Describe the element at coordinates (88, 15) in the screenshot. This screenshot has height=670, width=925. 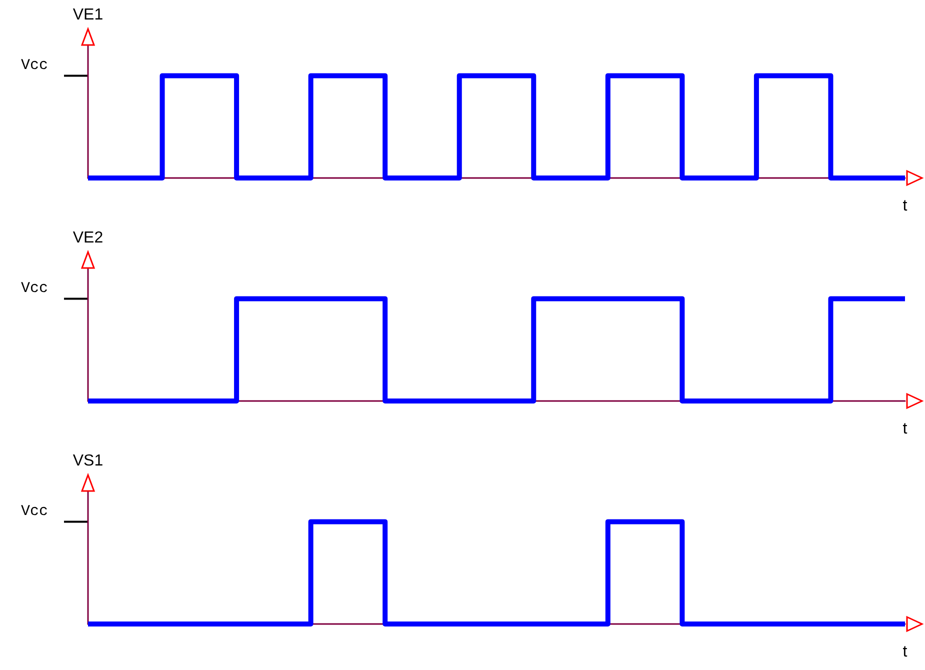
I see `y-axis-title: VE1` at that location.